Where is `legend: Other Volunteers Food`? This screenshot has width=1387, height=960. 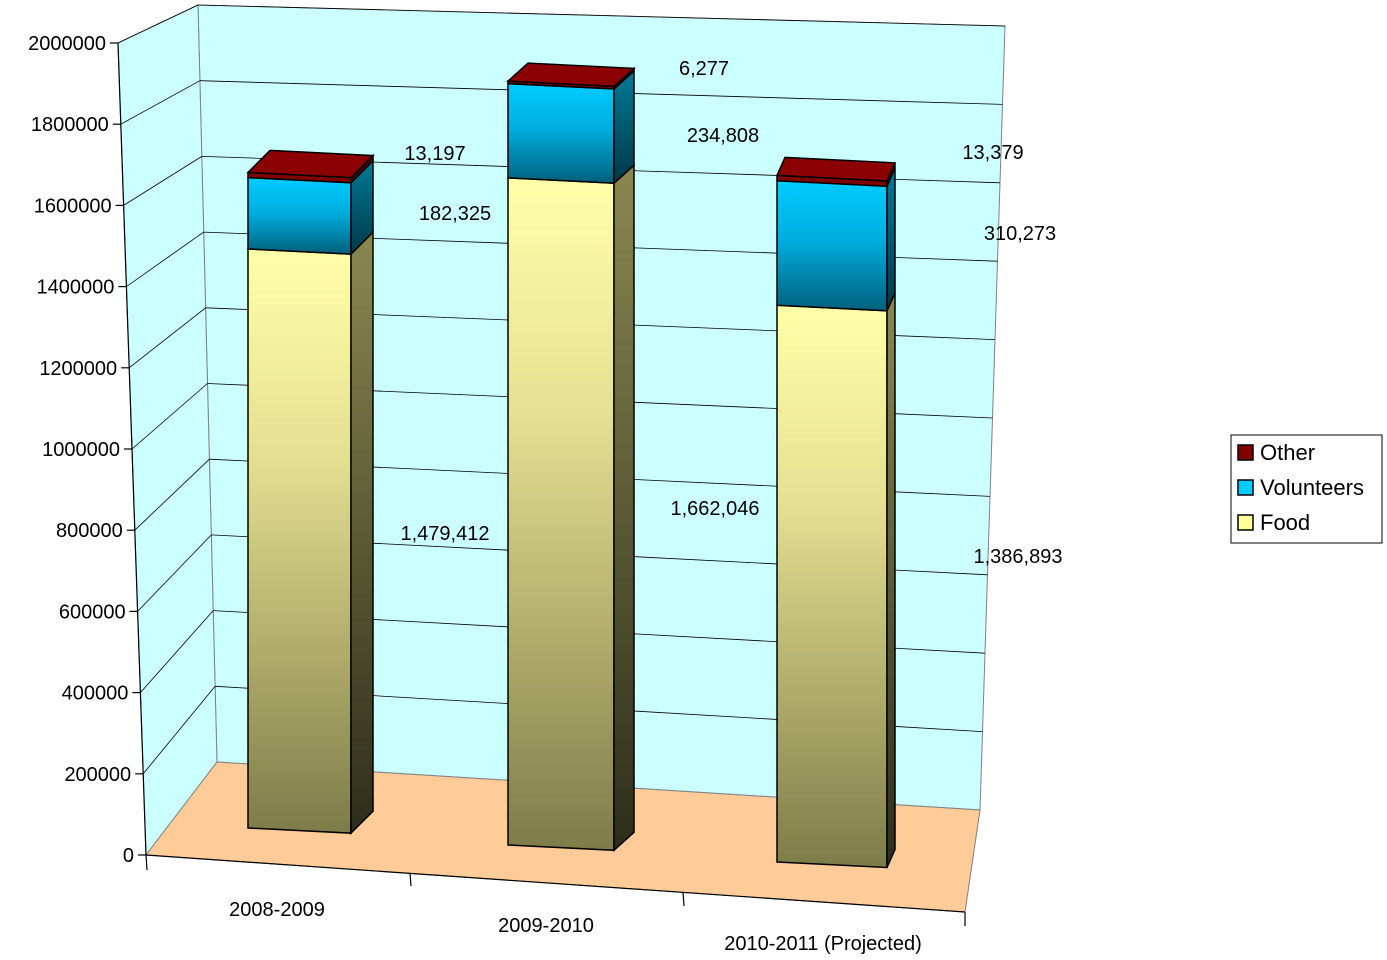
legend: Other Volunteers Food is located at coordinates (1306, 489).